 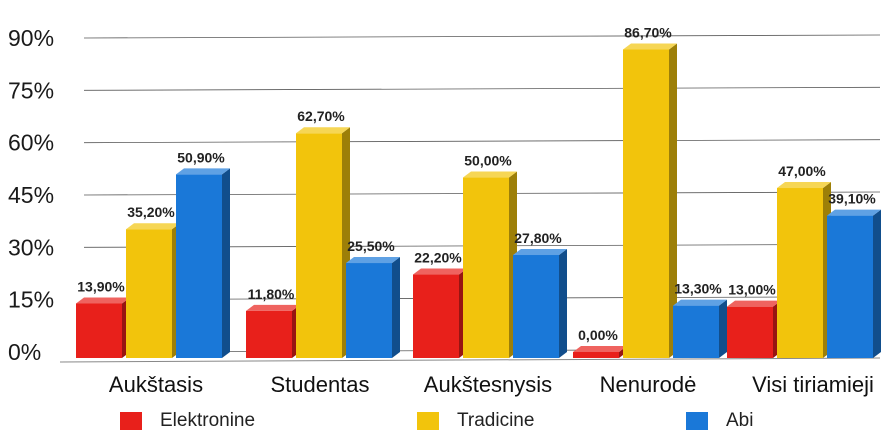 I want to click on y-tick-label: 0%, so click(x=24, y=352).